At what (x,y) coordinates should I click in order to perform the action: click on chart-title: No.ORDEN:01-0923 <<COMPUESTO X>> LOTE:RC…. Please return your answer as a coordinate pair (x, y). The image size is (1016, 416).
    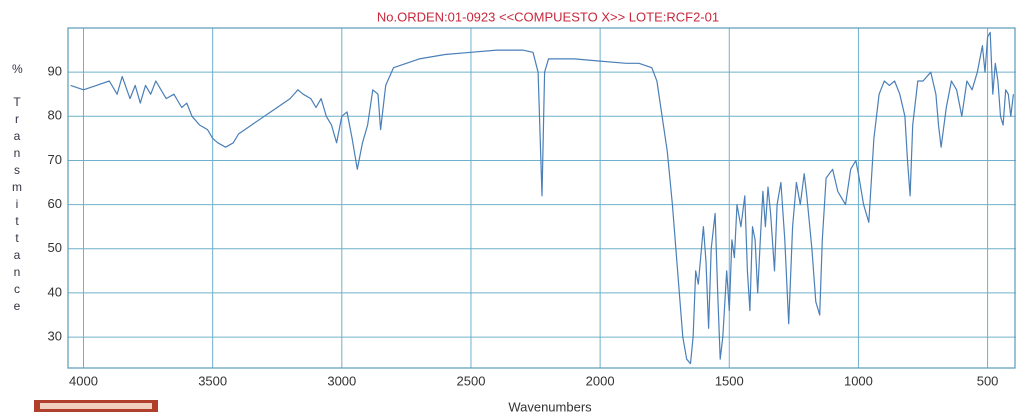
    Looking at the image, I should click on (548, 16).